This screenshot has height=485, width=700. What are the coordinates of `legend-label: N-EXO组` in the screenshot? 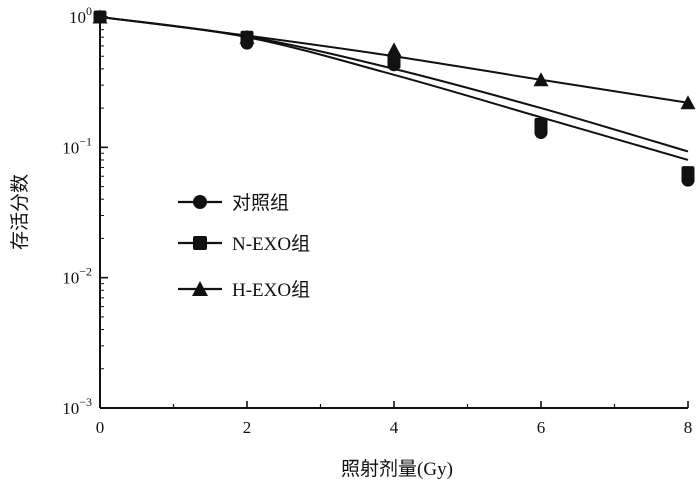 It's located at (271, 244).